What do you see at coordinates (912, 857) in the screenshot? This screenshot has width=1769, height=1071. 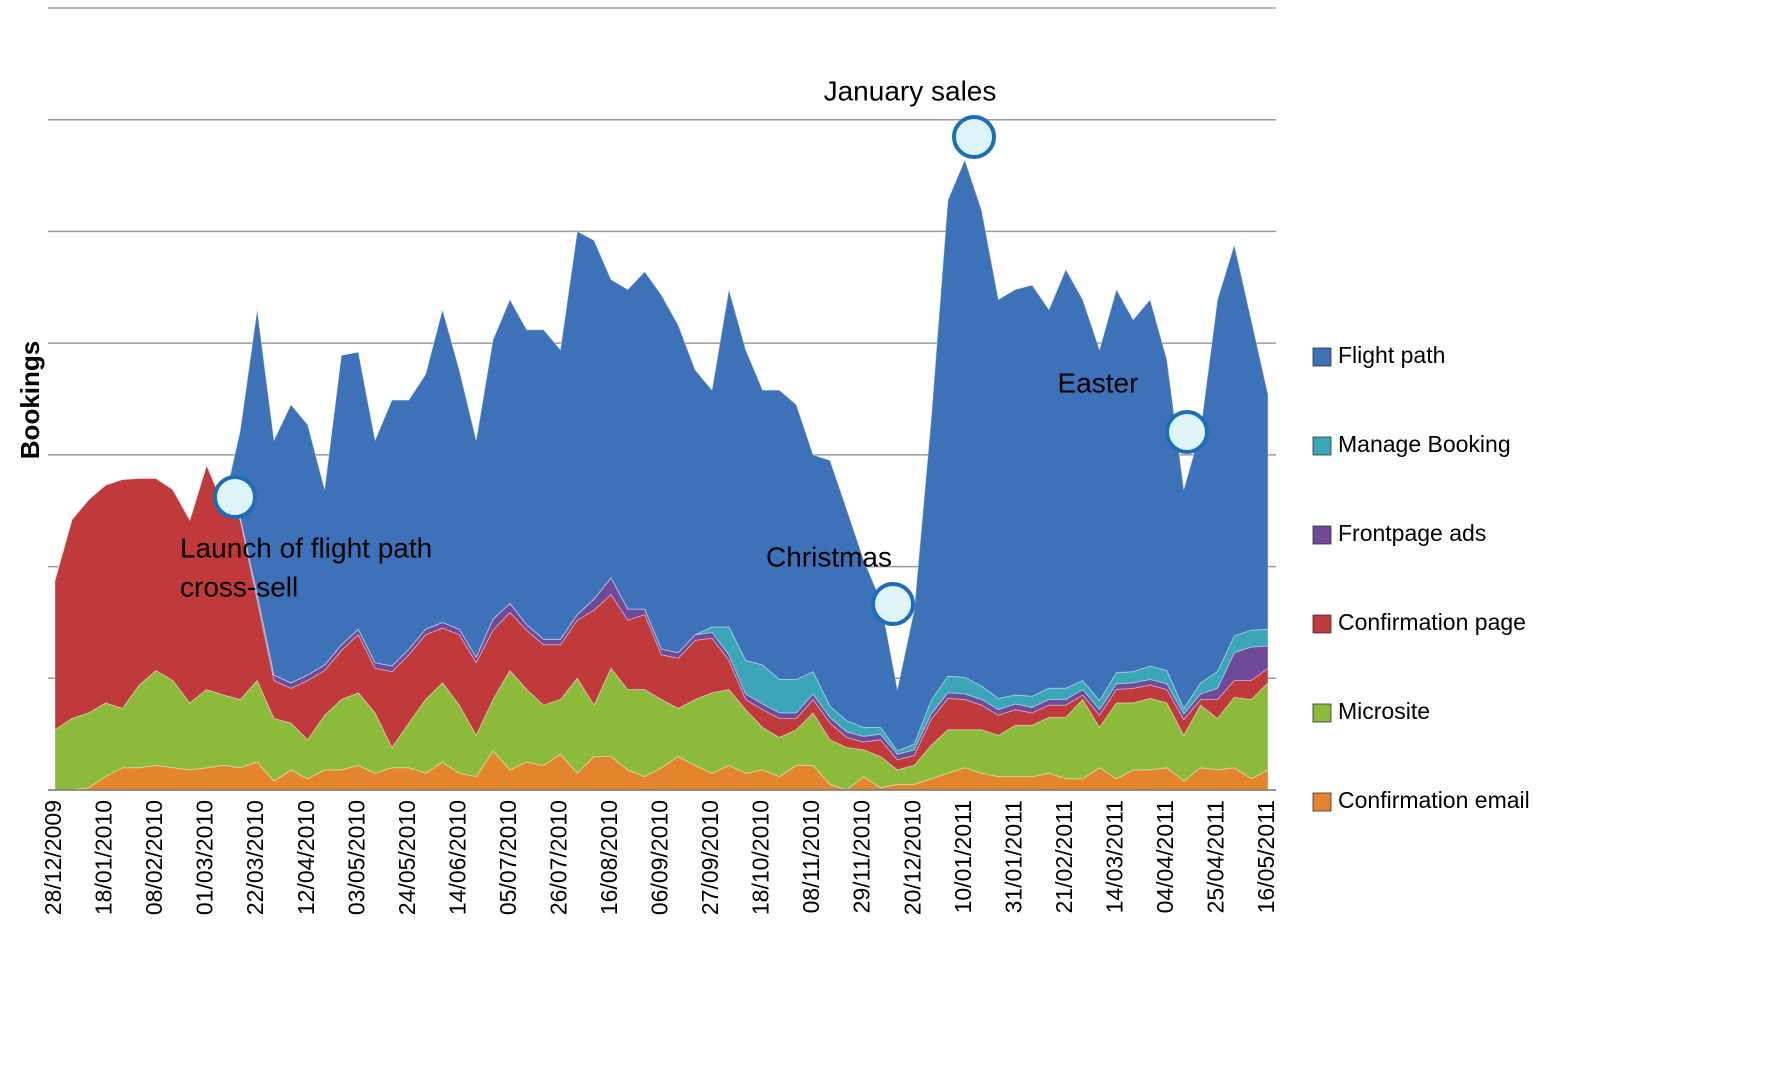 I see `x-tick-label: 20/12/2010` at bounding box center [912, 857].